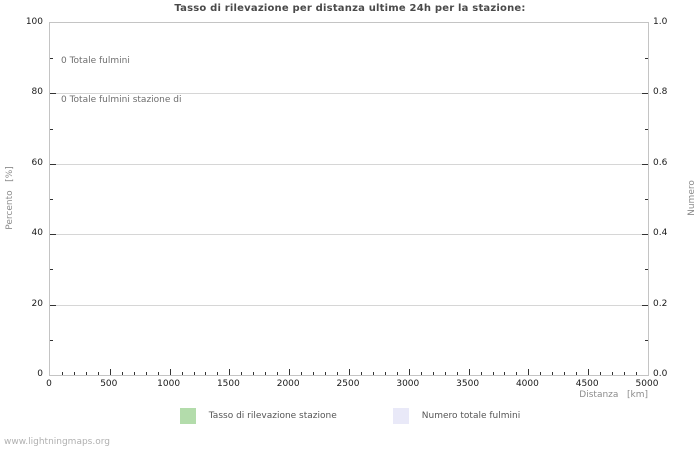 The image size is (700, 450). What do you see at coordinates (471, 416) in the screenshot?
I see `legend-label: Numero totale fulmini` at bounding box center [471, 416].